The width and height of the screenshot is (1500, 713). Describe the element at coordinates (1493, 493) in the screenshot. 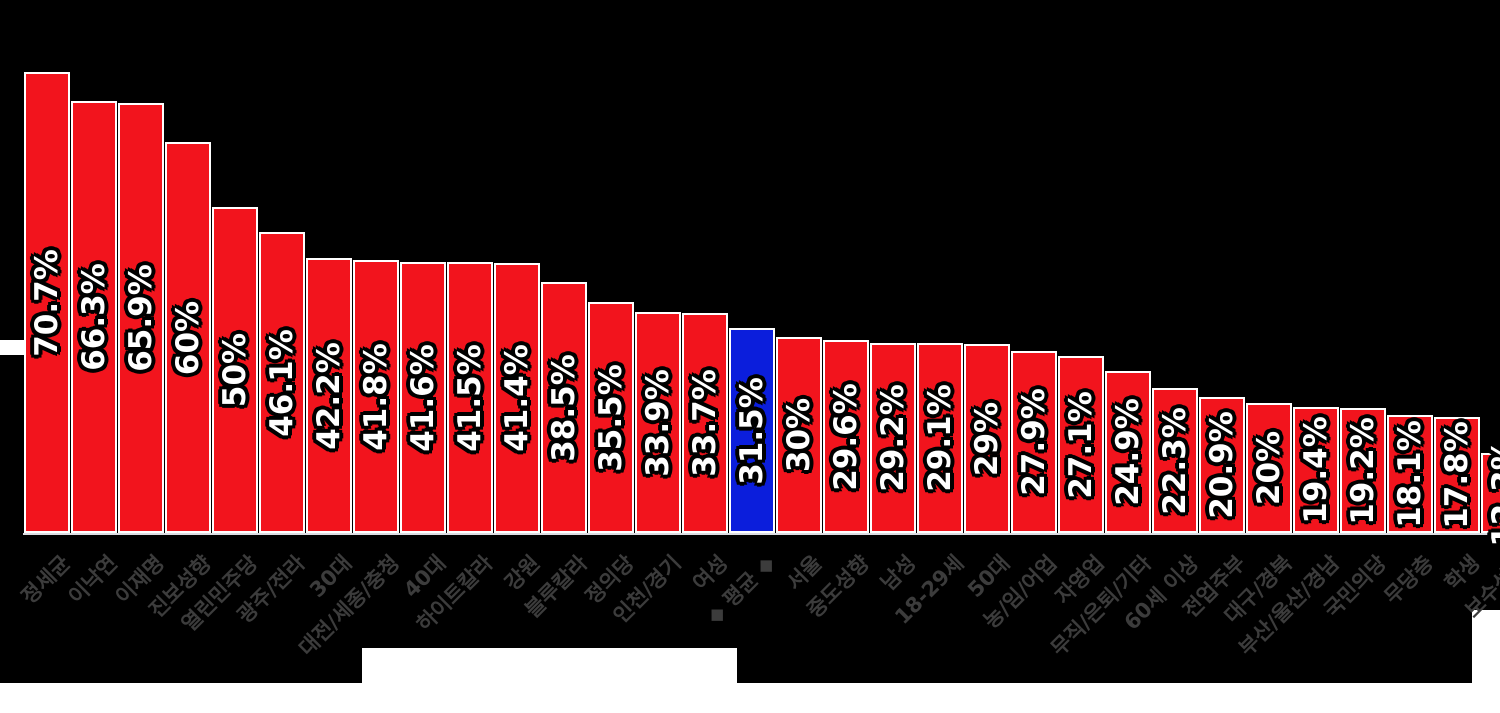

I see `bar-value-label: 12.3%` at that location.